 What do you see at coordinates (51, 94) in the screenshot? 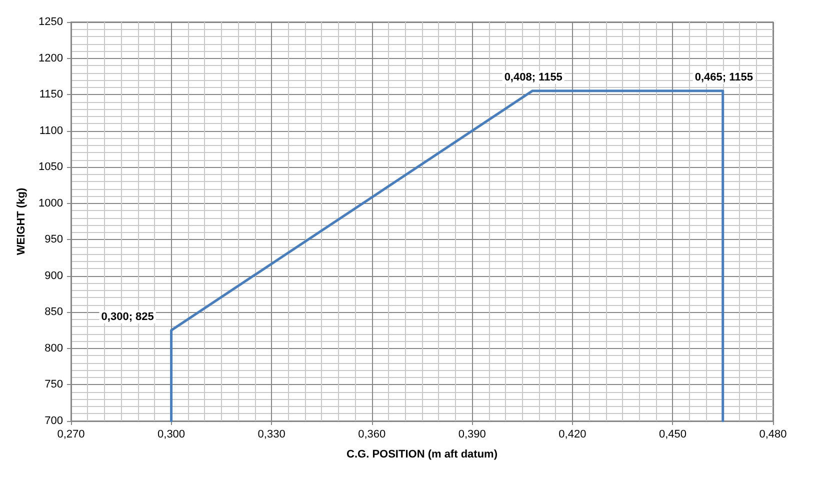
I see `y-tick-label: 1150` at bounding box center [51, 94].